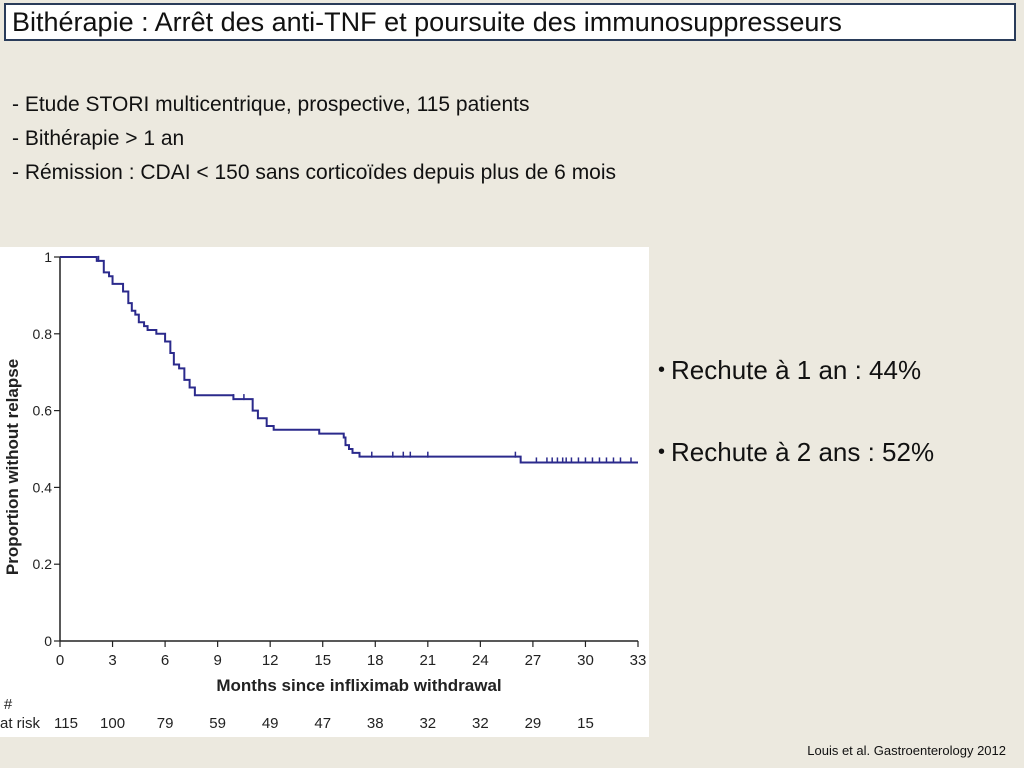 This screenshot has width=1024, height=768. Describe the element at coordinates (60, 660) in the screenshot. I see `x-tick-label: 0` at that location.